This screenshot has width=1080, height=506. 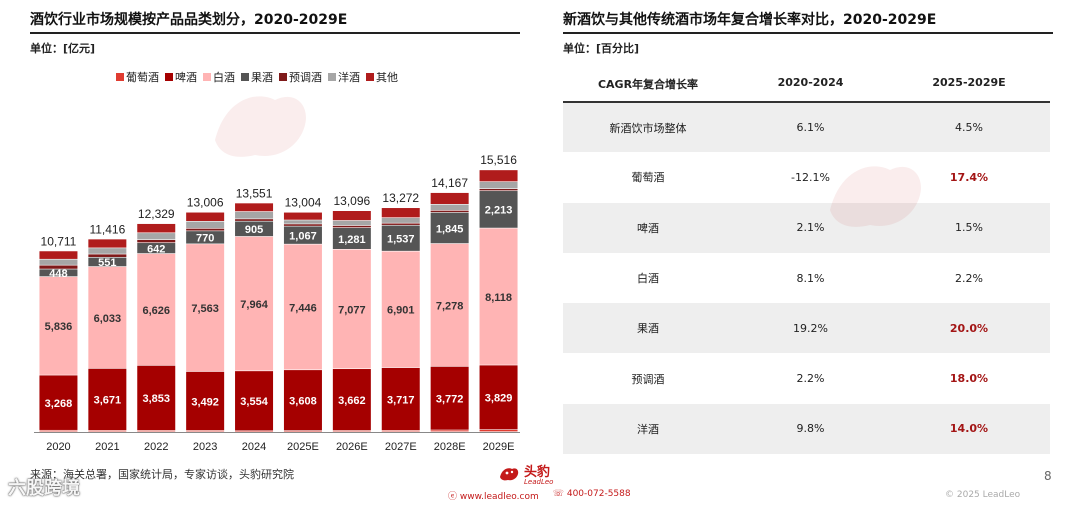 What do you see at coordinates (969, 278) in the screenshot?
I see `cagr-2025-2029e-cell: 2.2%` at bounding box center [969, 278].